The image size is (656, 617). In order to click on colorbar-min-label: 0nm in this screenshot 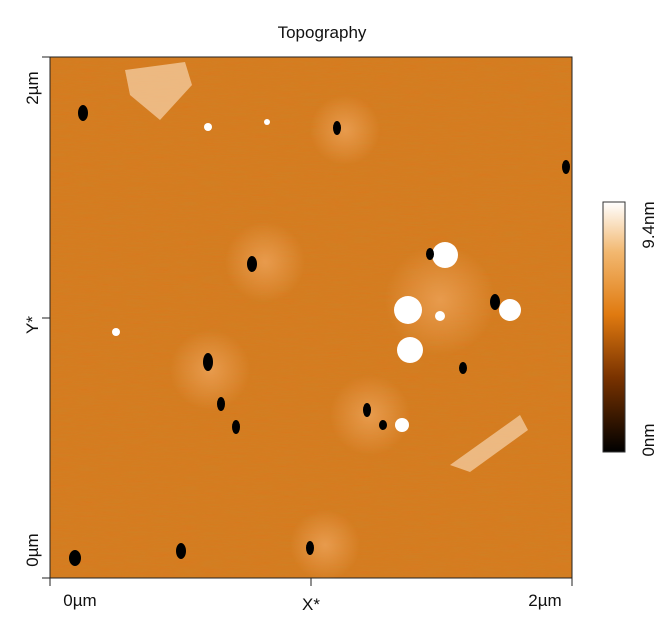, I will do `click(647, 439)`.